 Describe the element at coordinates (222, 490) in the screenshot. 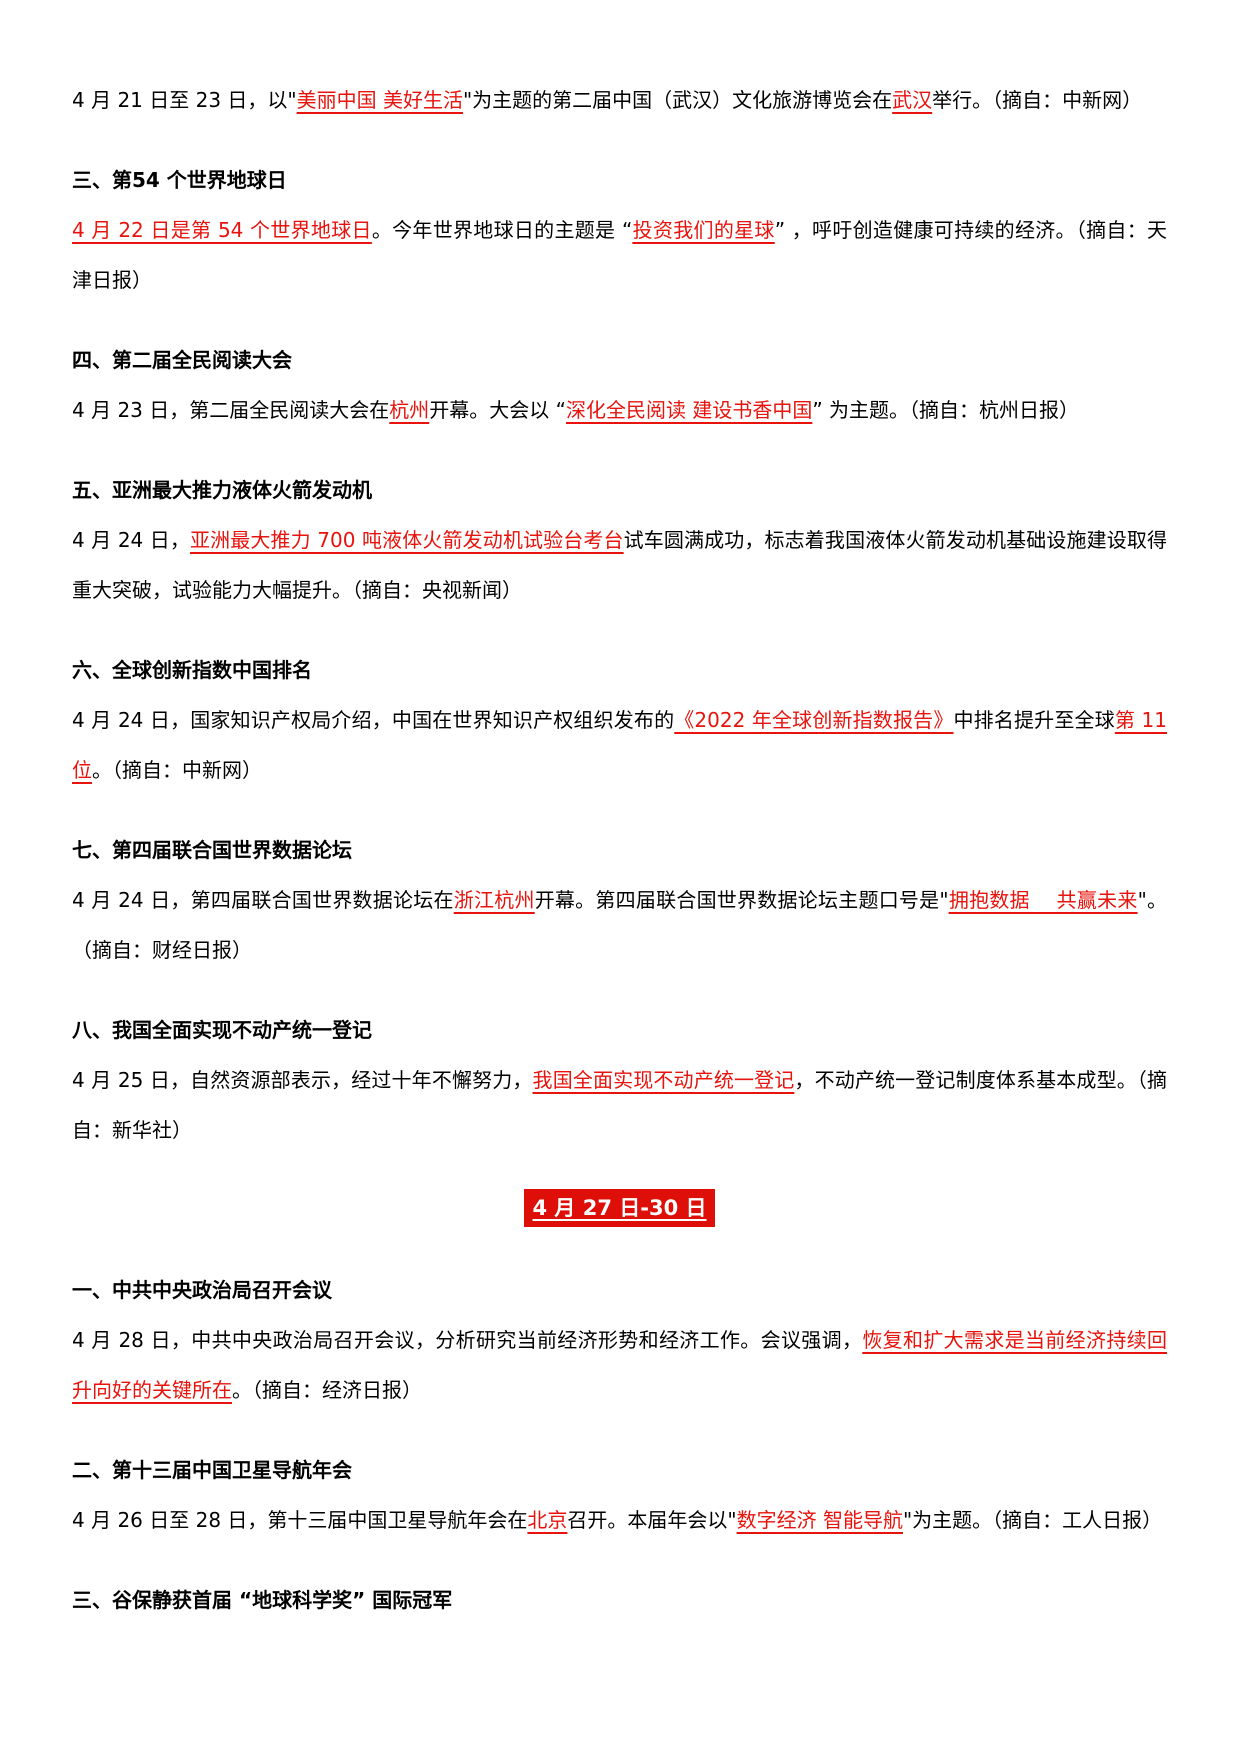

I see `section-heading: 五、亚洲最大推力液体火箭发动机` at that location.